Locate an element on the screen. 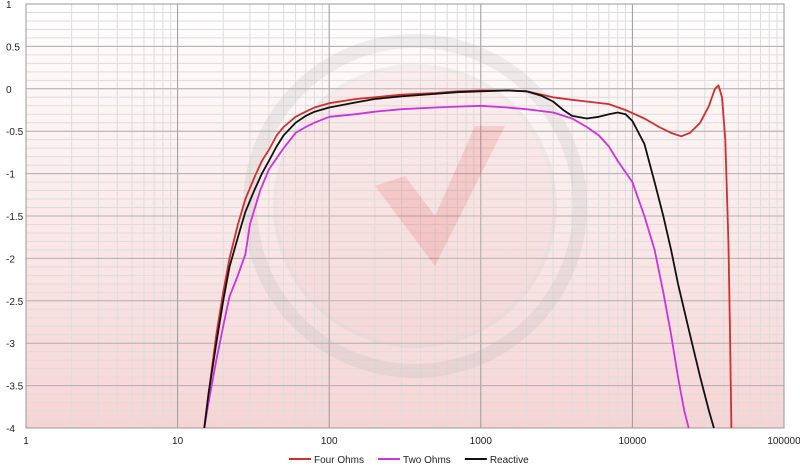 Image resolution: width=800 pixels, height=474 pixels. x-tick-label: 100000 is located at coordinates (783, 441).